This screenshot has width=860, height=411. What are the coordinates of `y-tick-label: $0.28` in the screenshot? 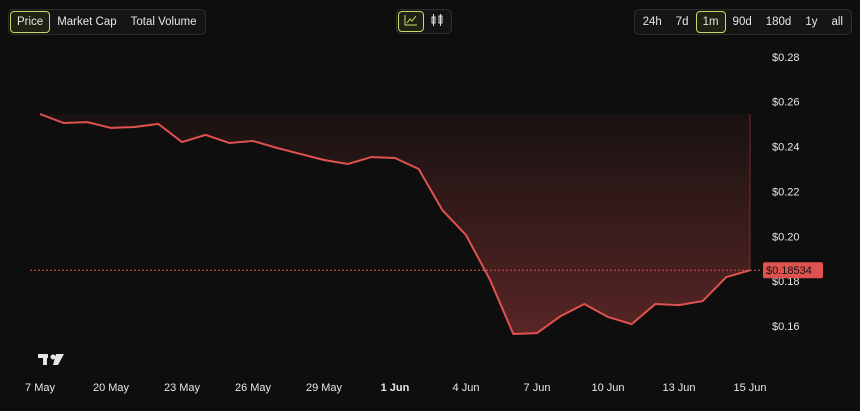 It's located at (786, 58).